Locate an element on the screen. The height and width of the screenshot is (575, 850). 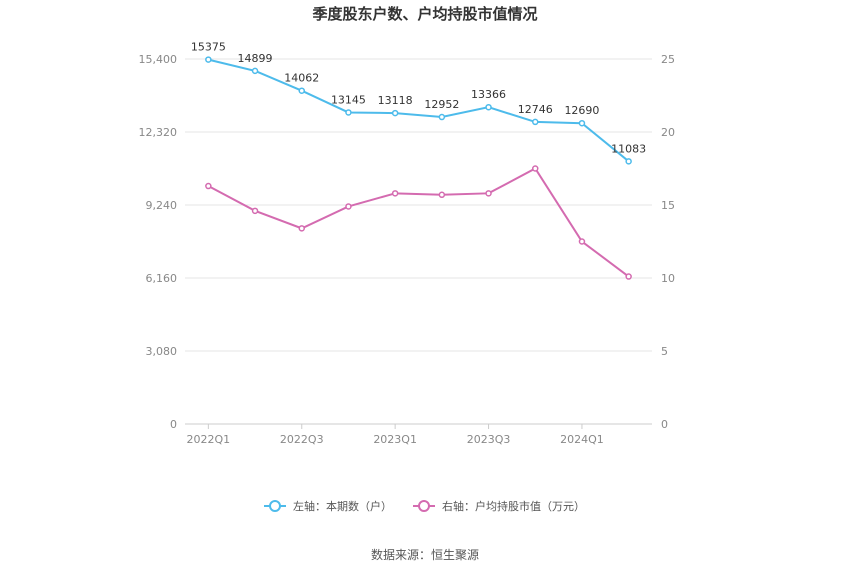
data-label: 14062 is located at coordinates (301, 78).